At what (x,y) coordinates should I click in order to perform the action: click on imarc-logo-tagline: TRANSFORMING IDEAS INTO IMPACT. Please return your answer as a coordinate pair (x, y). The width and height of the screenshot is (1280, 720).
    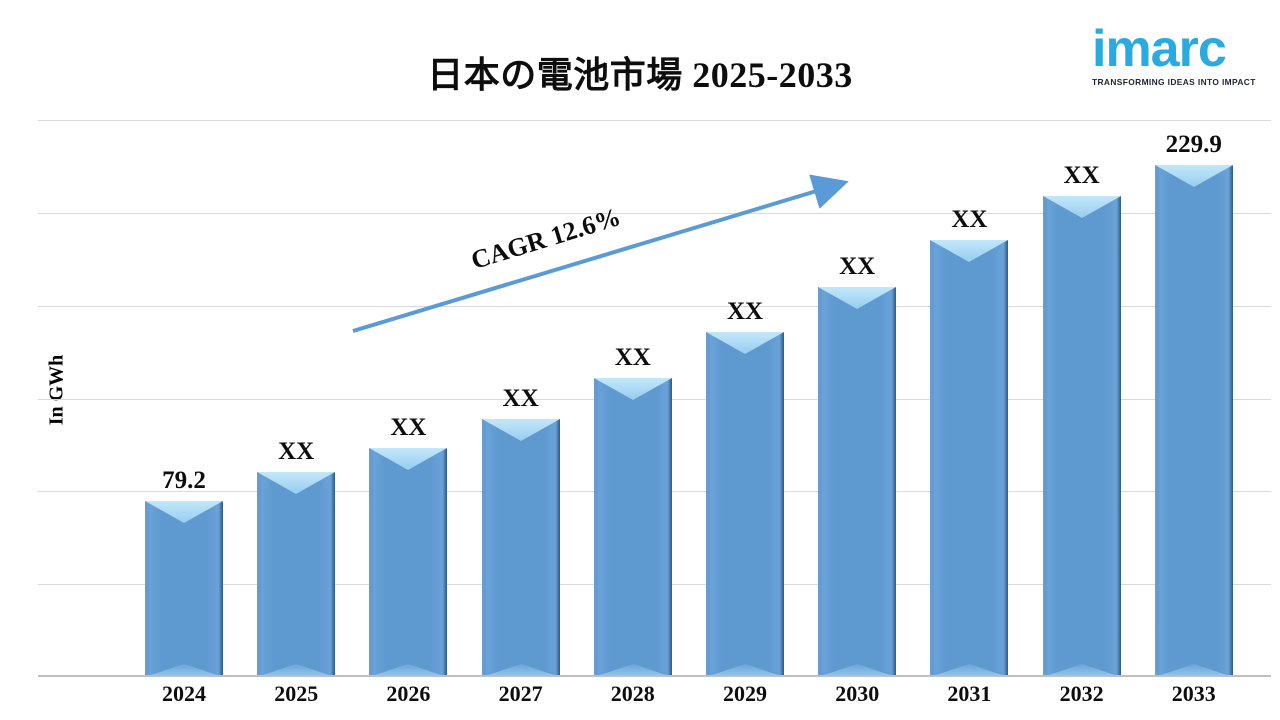
    Looking at the image, I should click on (1174, 81).